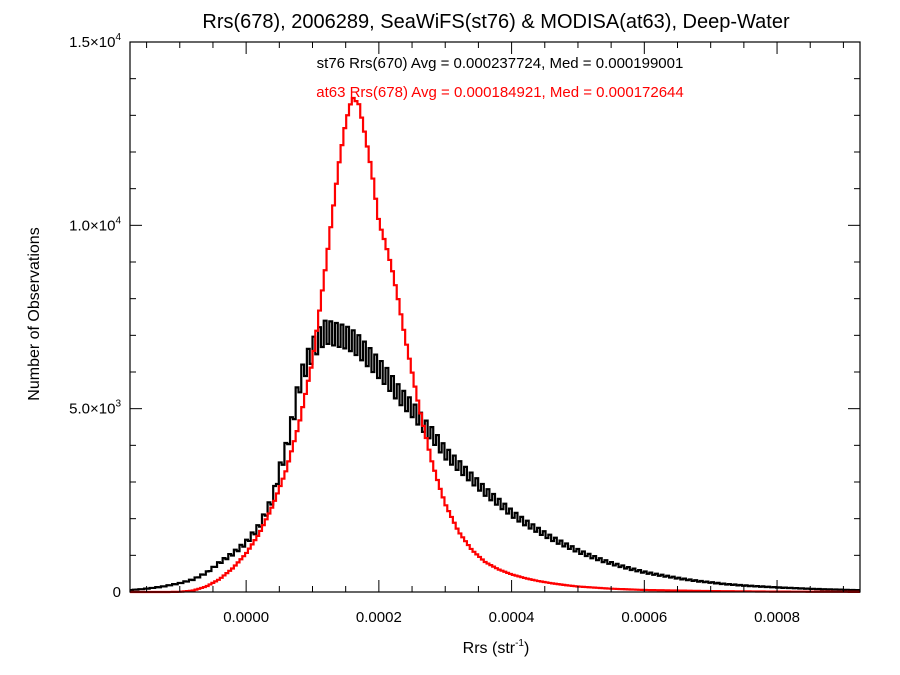 This screenshot has width=900, height=675. I want to click on y-axis-label: Number of Observations, so click(34, 313).